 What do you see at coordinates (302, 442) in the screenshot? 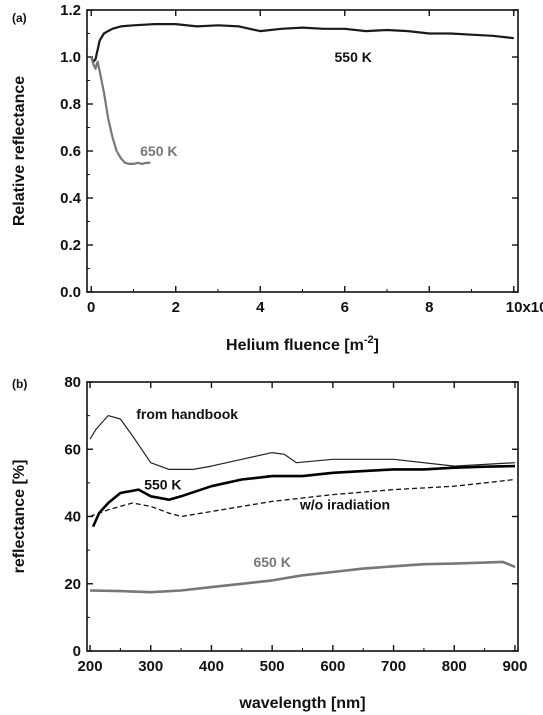
I see `series-line-from-handbook` at bounding box center [302, 442].